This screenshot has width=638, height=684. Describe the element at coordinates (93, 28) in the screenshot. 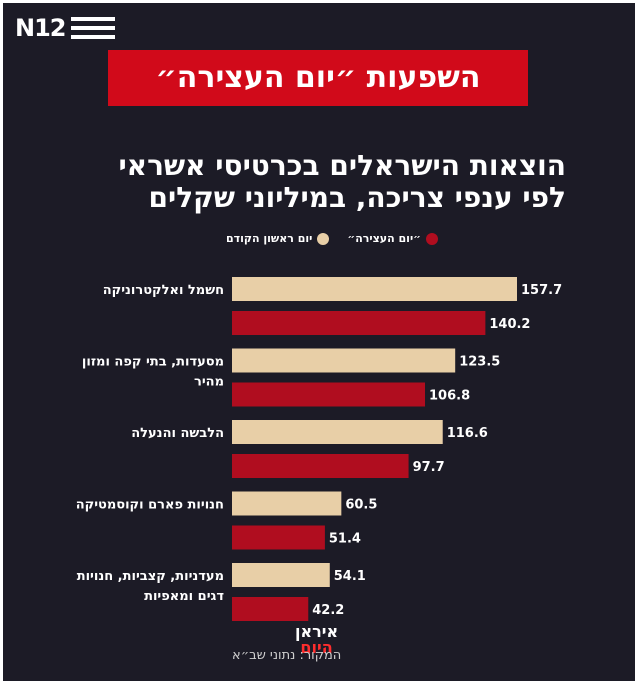

I see `menu-lines-icon` at that location.